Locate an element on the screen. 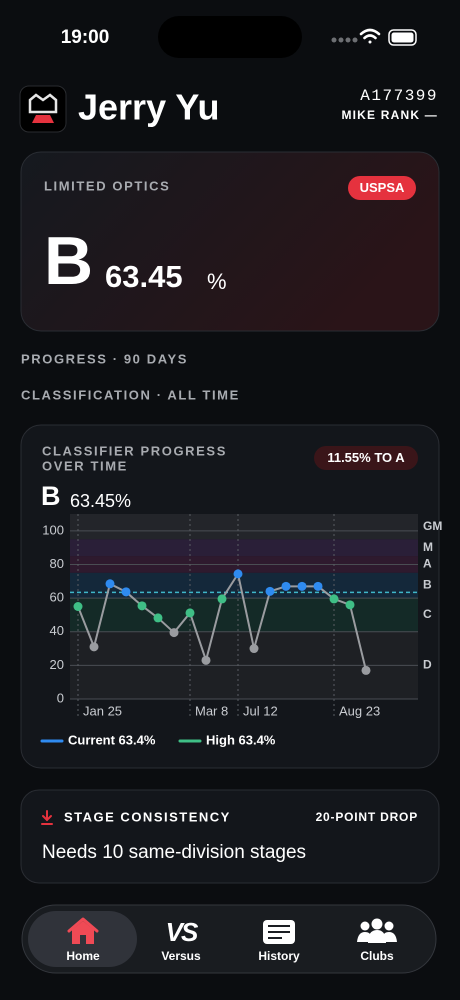 The image size is (460, 1000). rank: MIKE RANK — is located at coordinates (389, 115).